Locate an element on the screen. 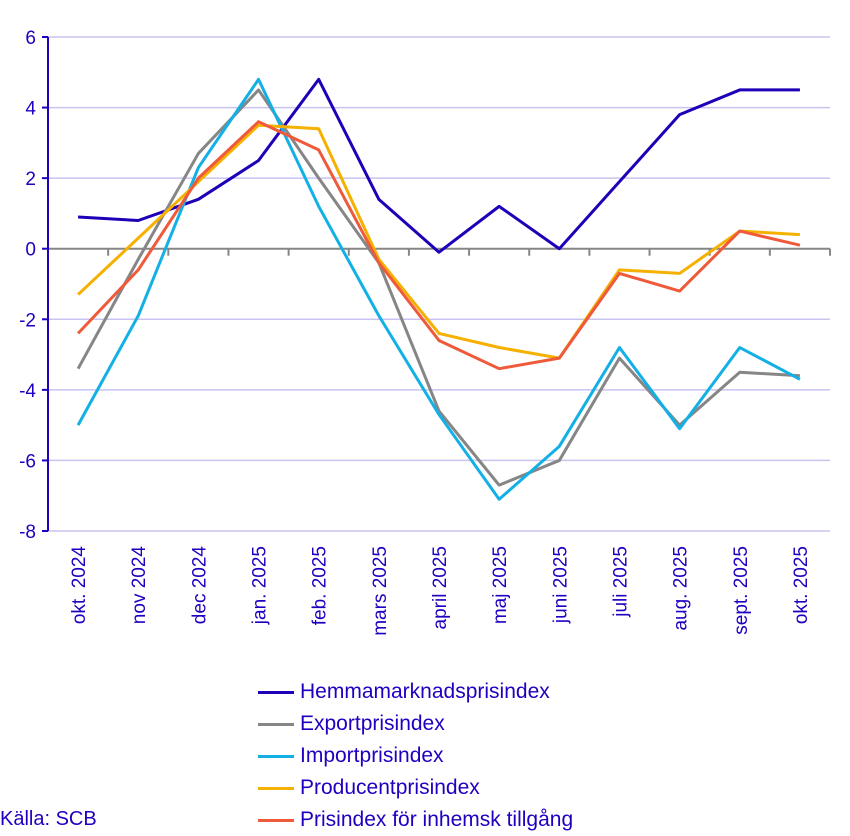 This screenshot has height=836, width=850. x-tick-label: aug. 2025 is located at coordinates (681, 588).